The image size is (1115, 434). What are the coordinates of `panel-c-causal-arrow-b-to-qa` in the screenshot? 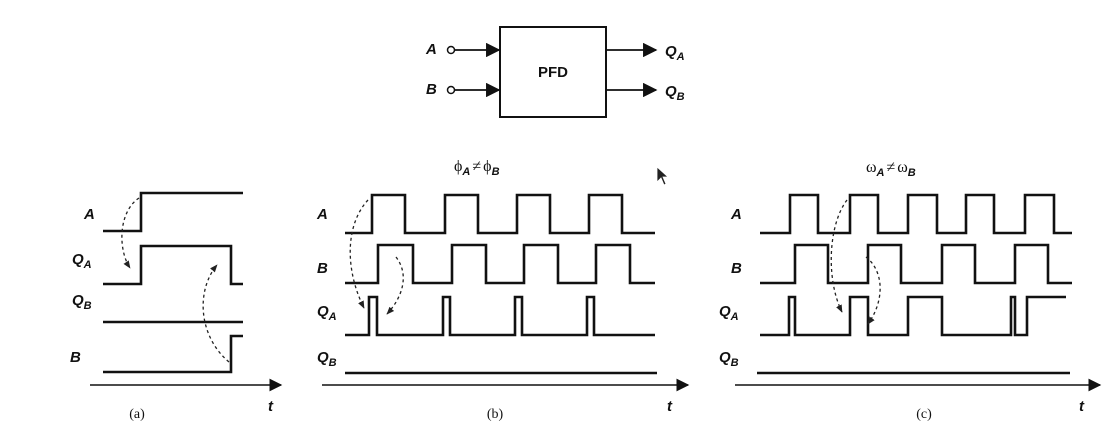 It's located at (873, 290).